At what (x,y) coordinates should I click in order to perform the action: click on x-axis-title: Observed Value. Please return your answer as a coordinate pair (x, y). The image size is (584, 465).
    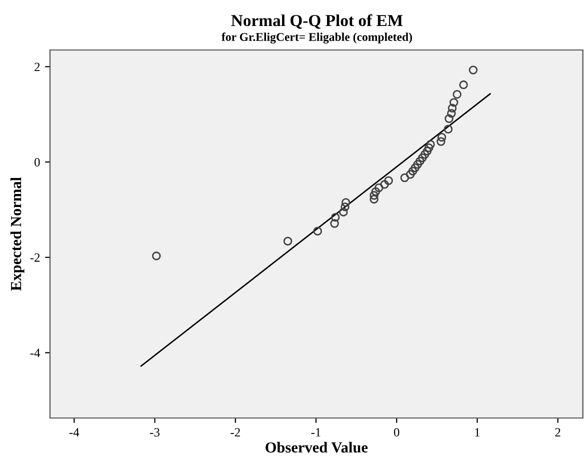
    Looking at the image, I should click on (317, 447).